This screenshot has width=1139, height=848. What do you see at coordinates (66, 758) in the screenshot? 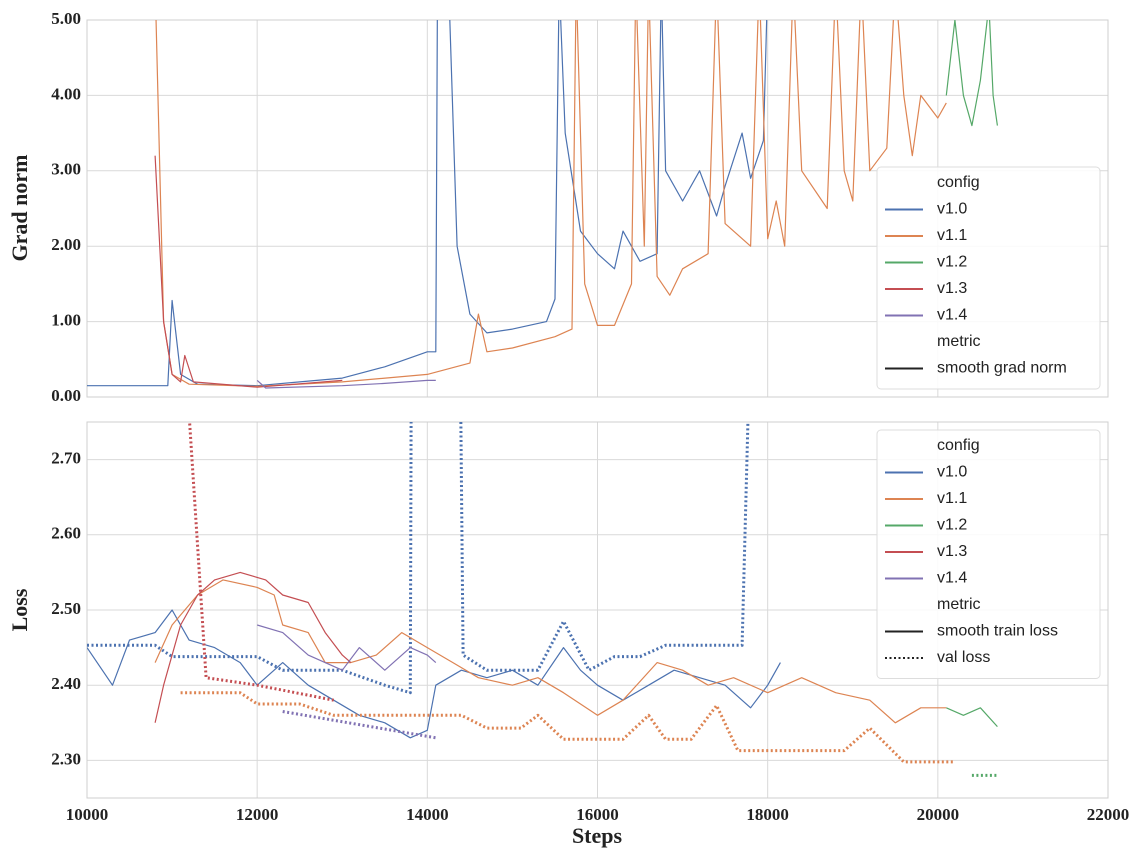
I see `y-tick-label: 2.30` at bounding box center [66, 758].